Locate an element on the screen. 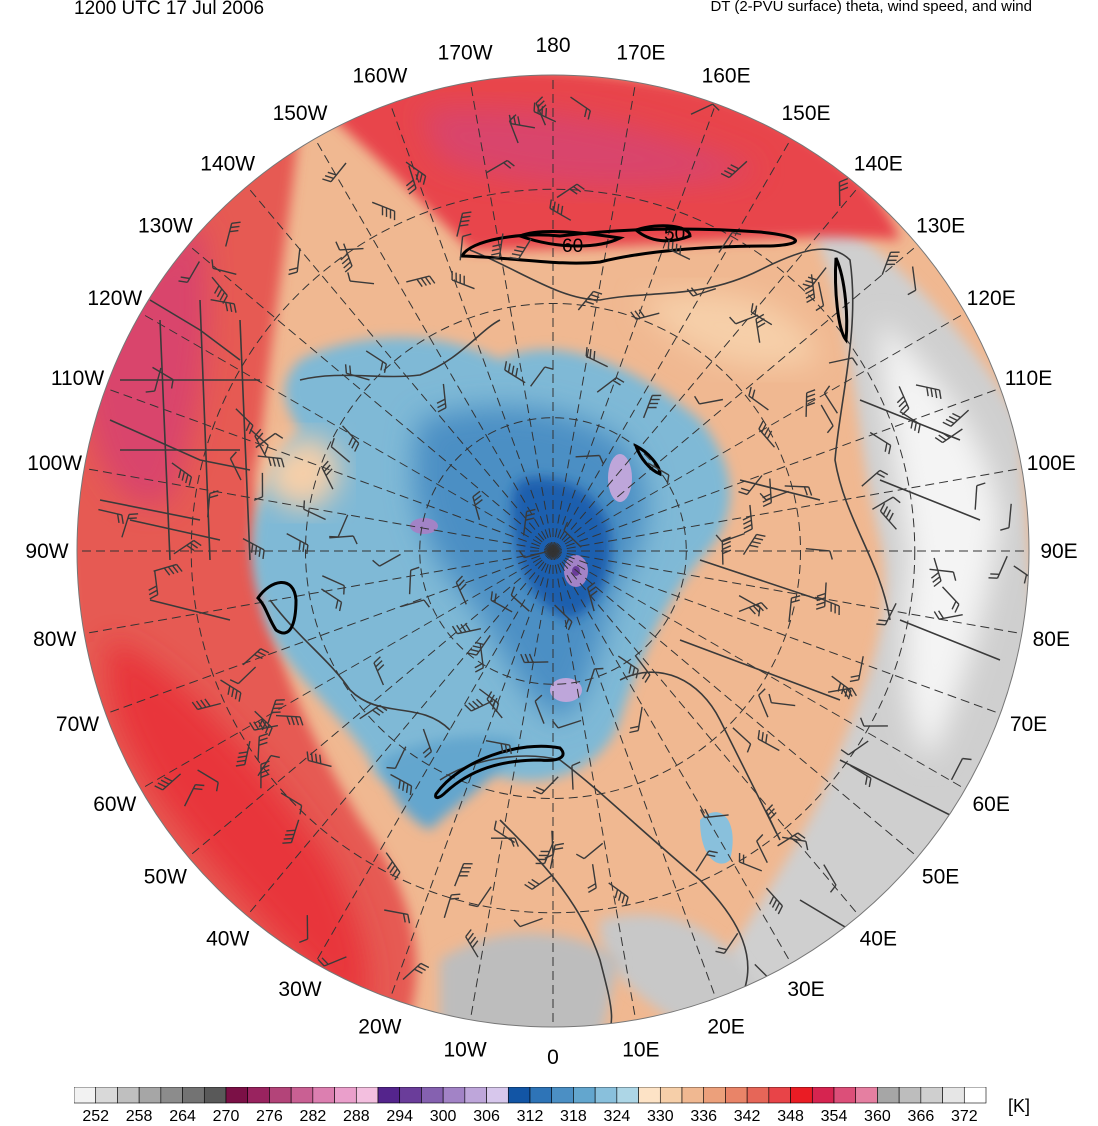 Image resolution: width=1098 pixels, height=1126 pixels. colorbar-tick-label: 276 is located at coordinates (269, 1116).